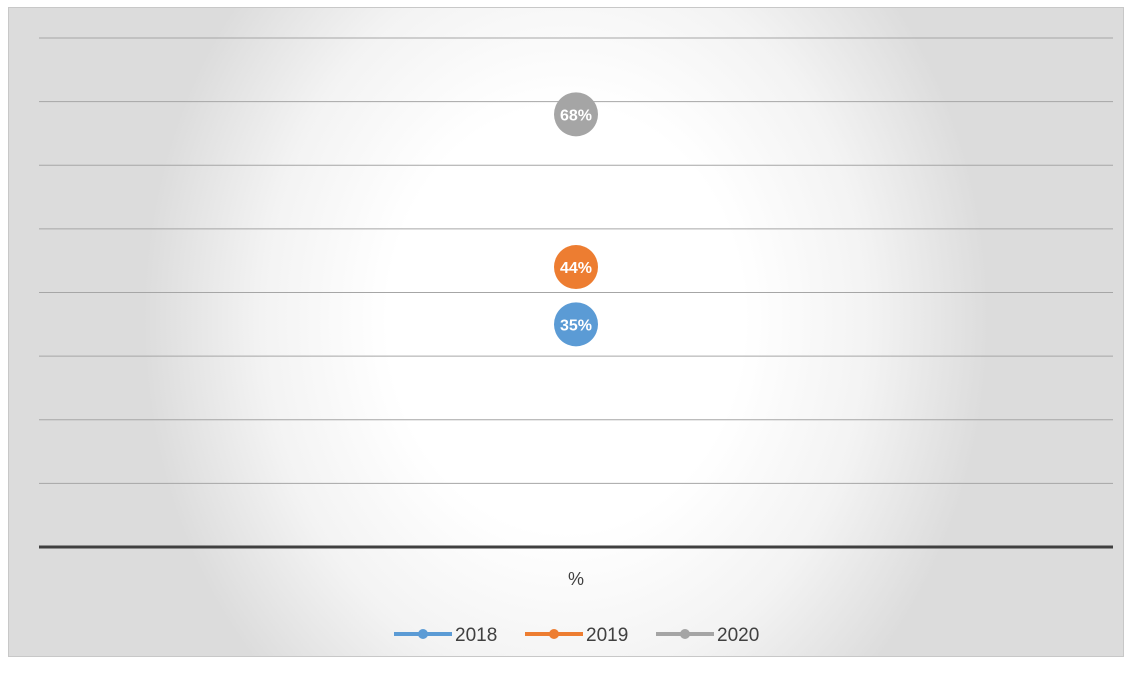  I want to click on legend-label-2018: 2018, so click(476, 635).